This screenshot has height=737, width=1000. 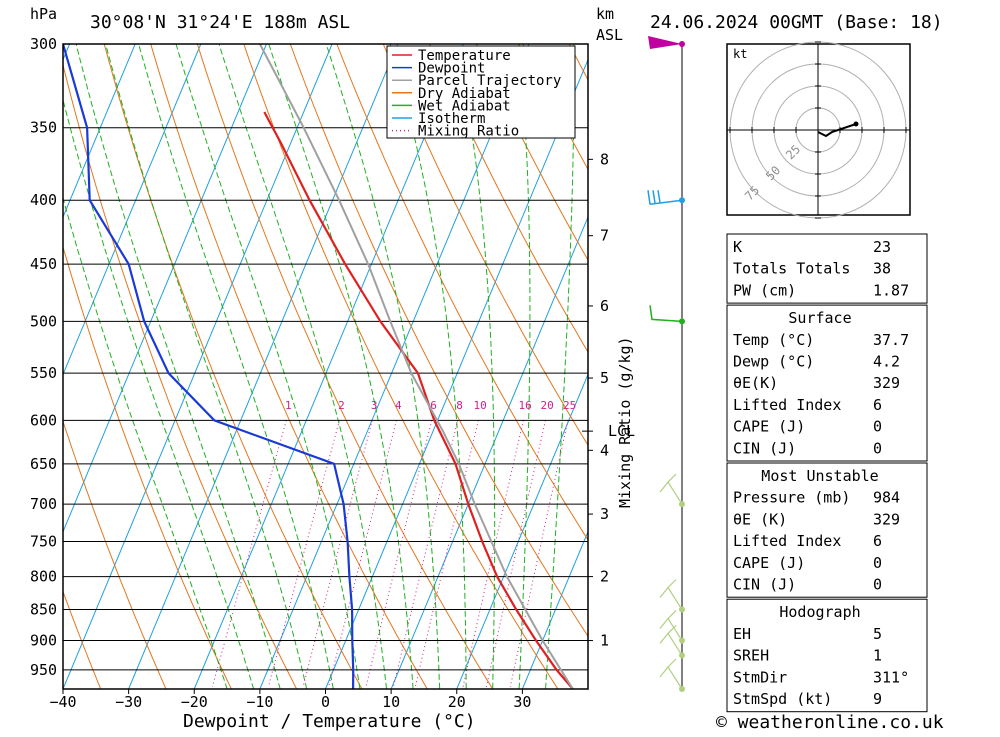 What do you see at coordinates (791, 498) in the screenshot?
I see `index-label: Pressure (mb)` at bounding box center [791, 498].